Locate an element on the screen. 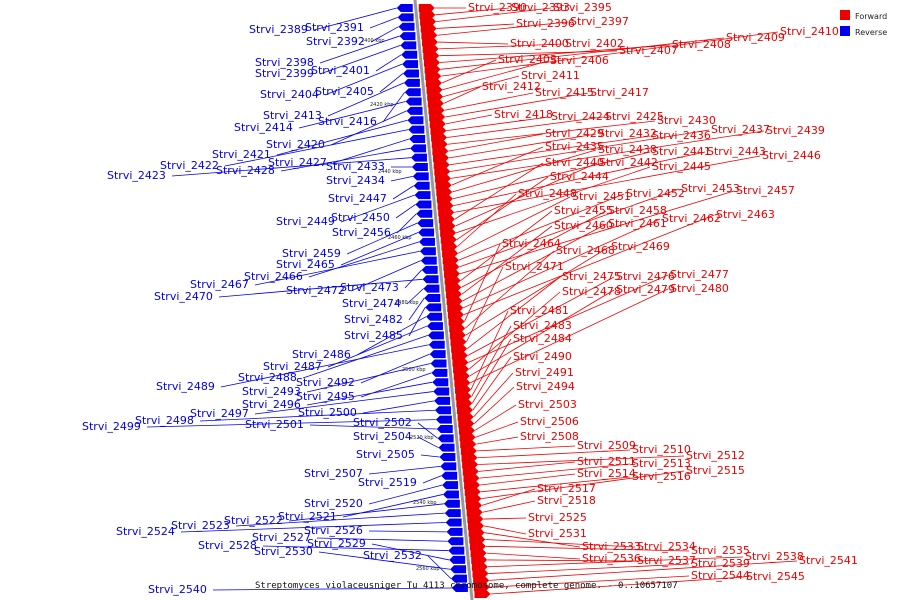  gene-label: Strvi_2449 is located at coordinates (305, 221).